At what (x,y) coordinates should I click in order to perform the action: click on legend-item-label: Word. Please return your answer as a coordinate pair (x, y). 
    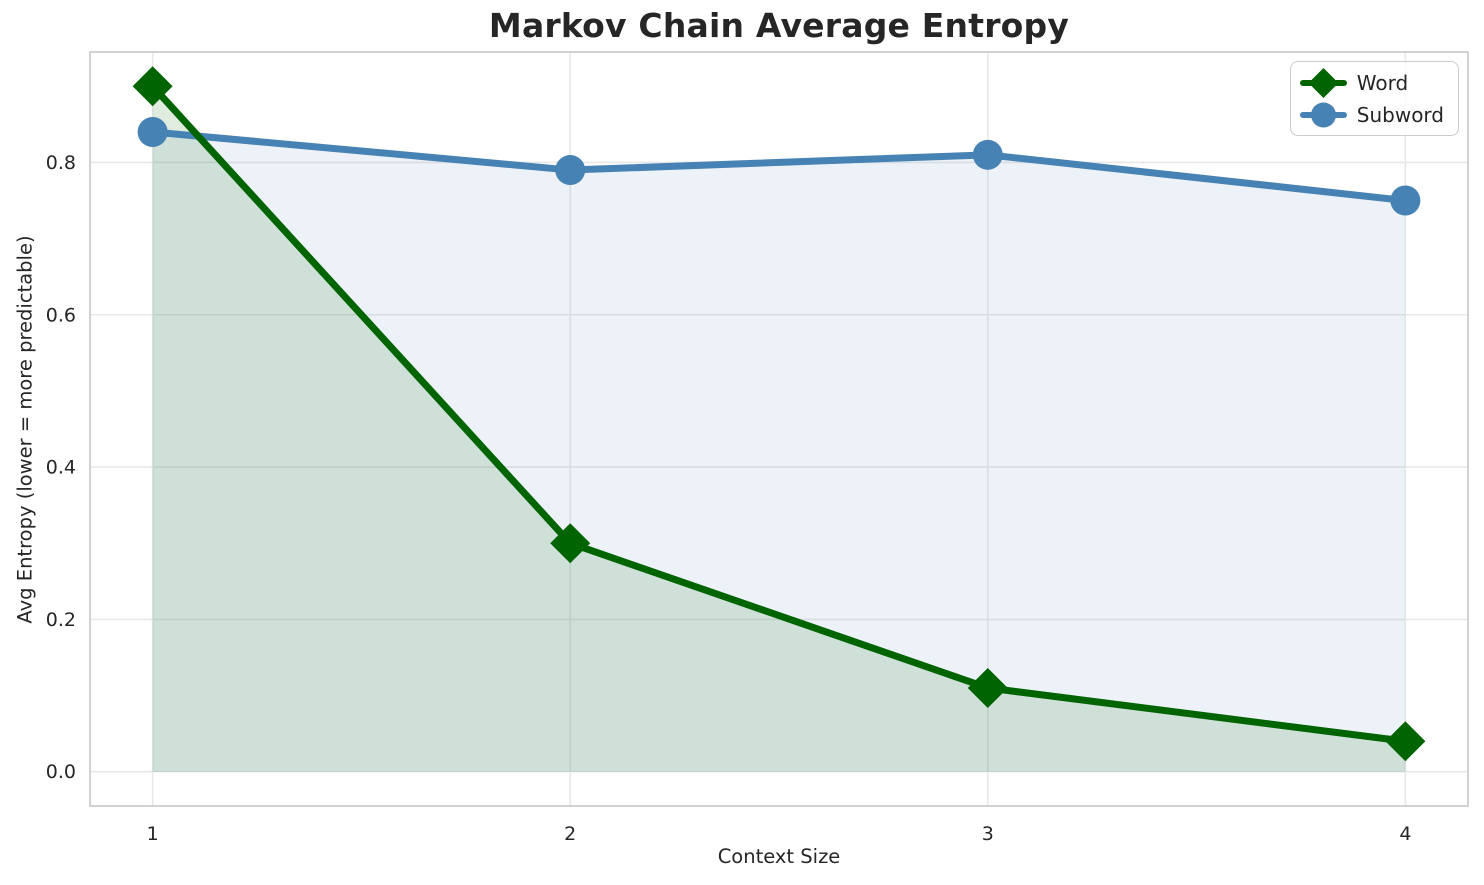
    Looking at the image, I should click on (1382, 82).